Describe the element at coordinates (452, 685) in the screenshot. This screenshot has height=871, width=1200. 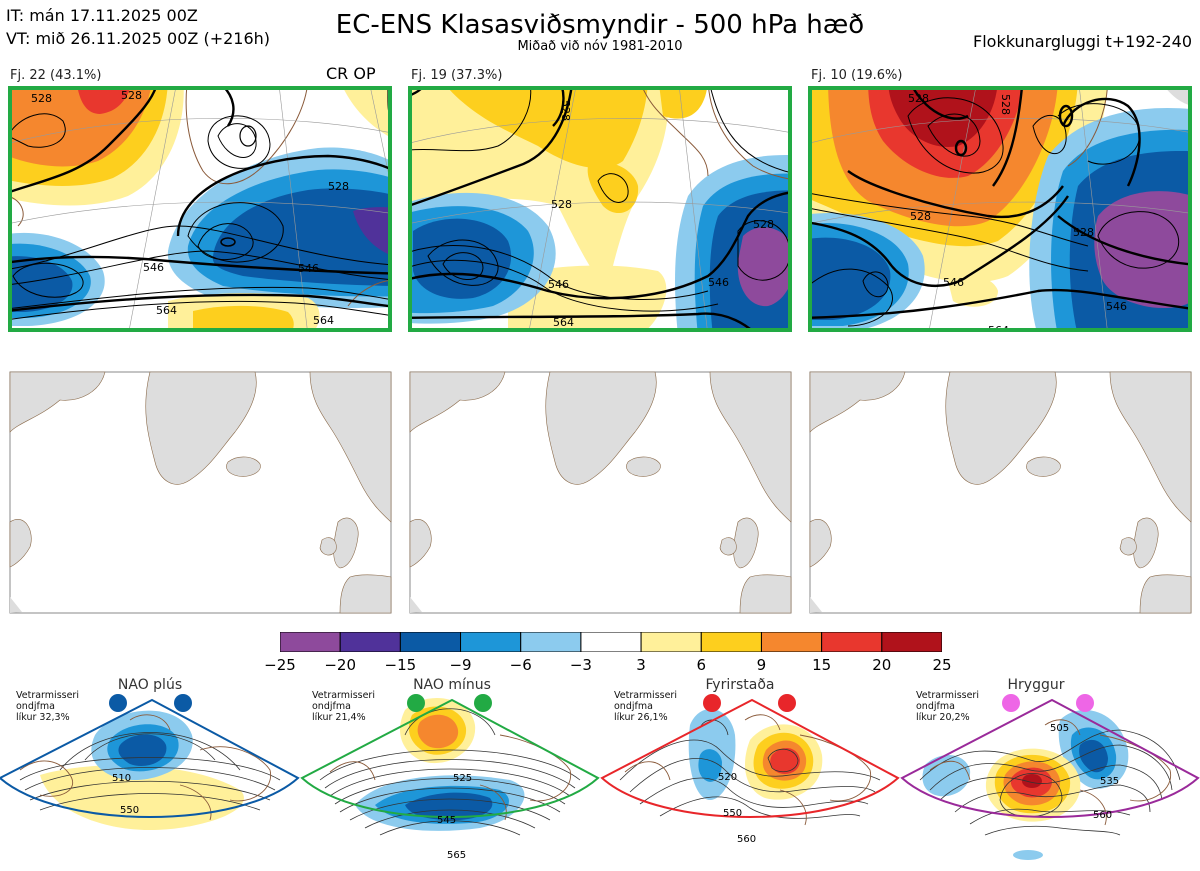
I see `regime-title-nao-minus: NAO mínus` at that location.